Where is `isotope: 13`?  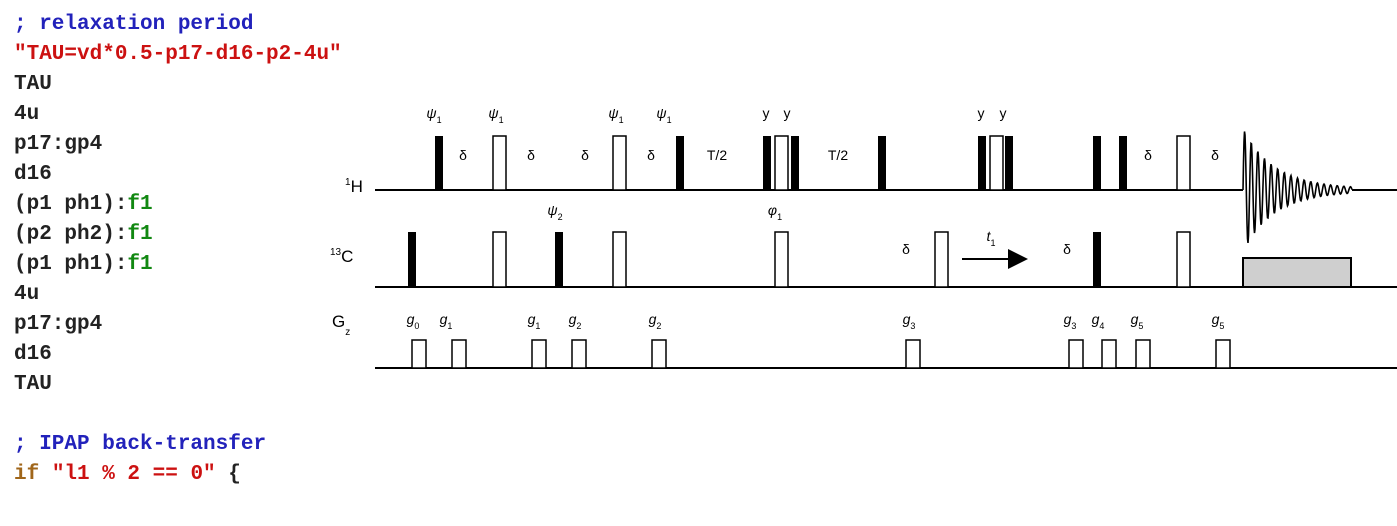 isotope: 13 is located at coordinates (336, 252).